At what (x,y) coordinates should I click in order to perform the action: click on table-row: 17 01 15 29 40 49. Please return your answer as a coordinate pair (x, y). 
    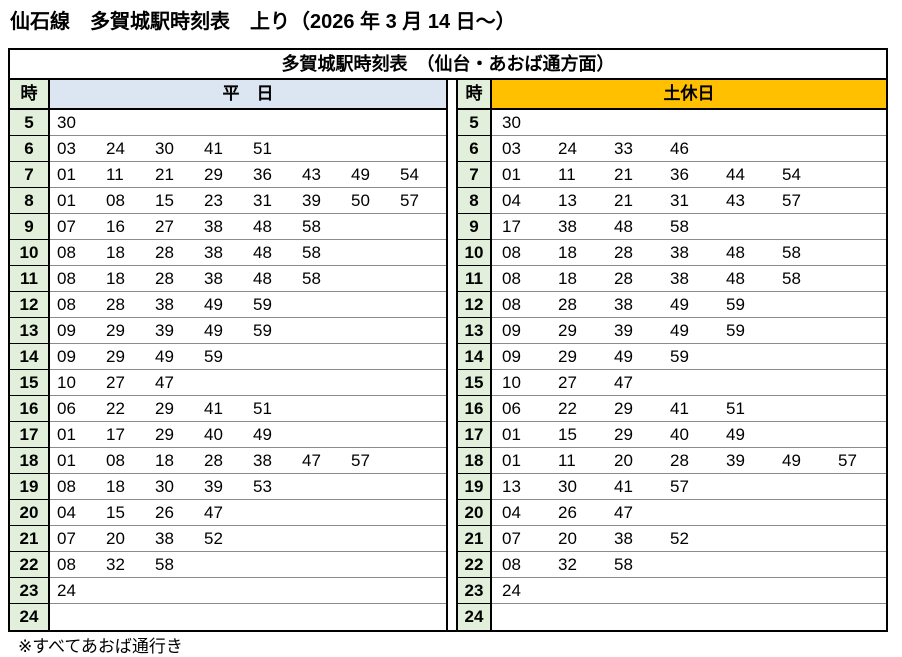
    Looking at the image, I should click on (672, 435).